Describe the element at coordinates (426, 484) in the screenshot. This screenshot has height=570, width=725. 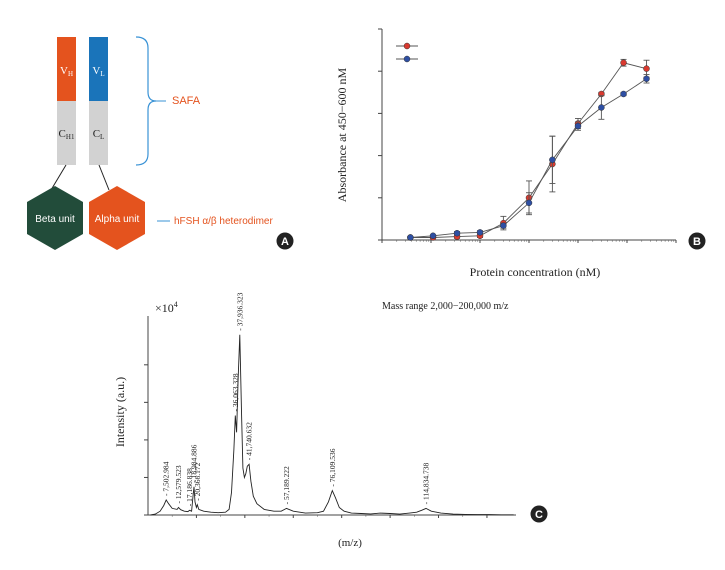
I see `chart-c-peak-label: - 114,834.738` at that location.